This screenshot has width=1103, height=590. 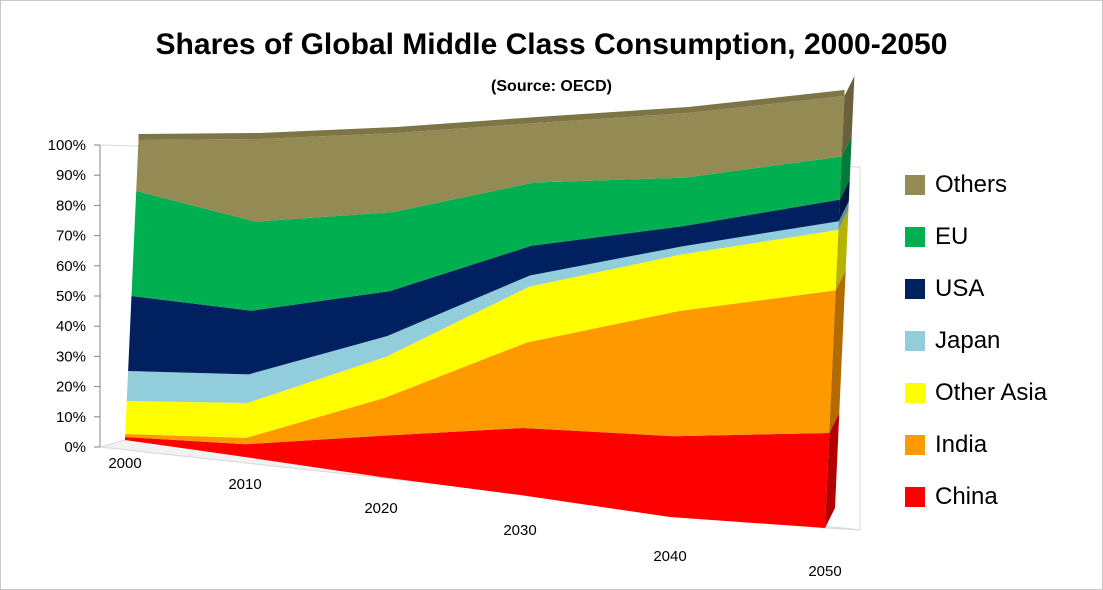 What do you see at coordinates (477, 478) in the screenshot?
I see `series-area-china` at bounding box center [477, 478].